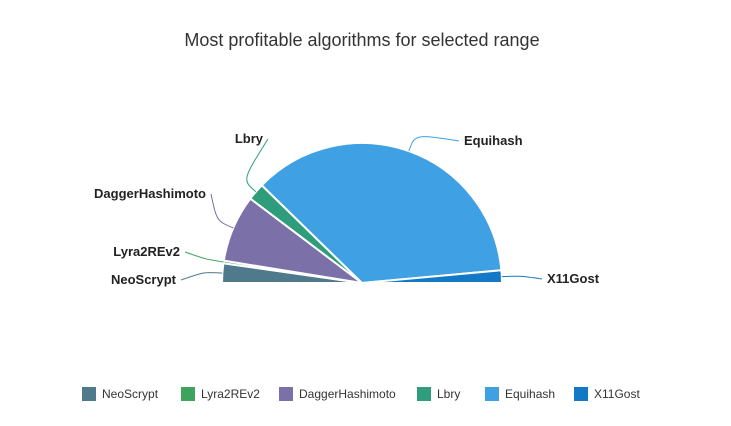 The height and width of the screenshot is (426, 731). I want to click on connector-daggerhashimoto, so click(222, 211).